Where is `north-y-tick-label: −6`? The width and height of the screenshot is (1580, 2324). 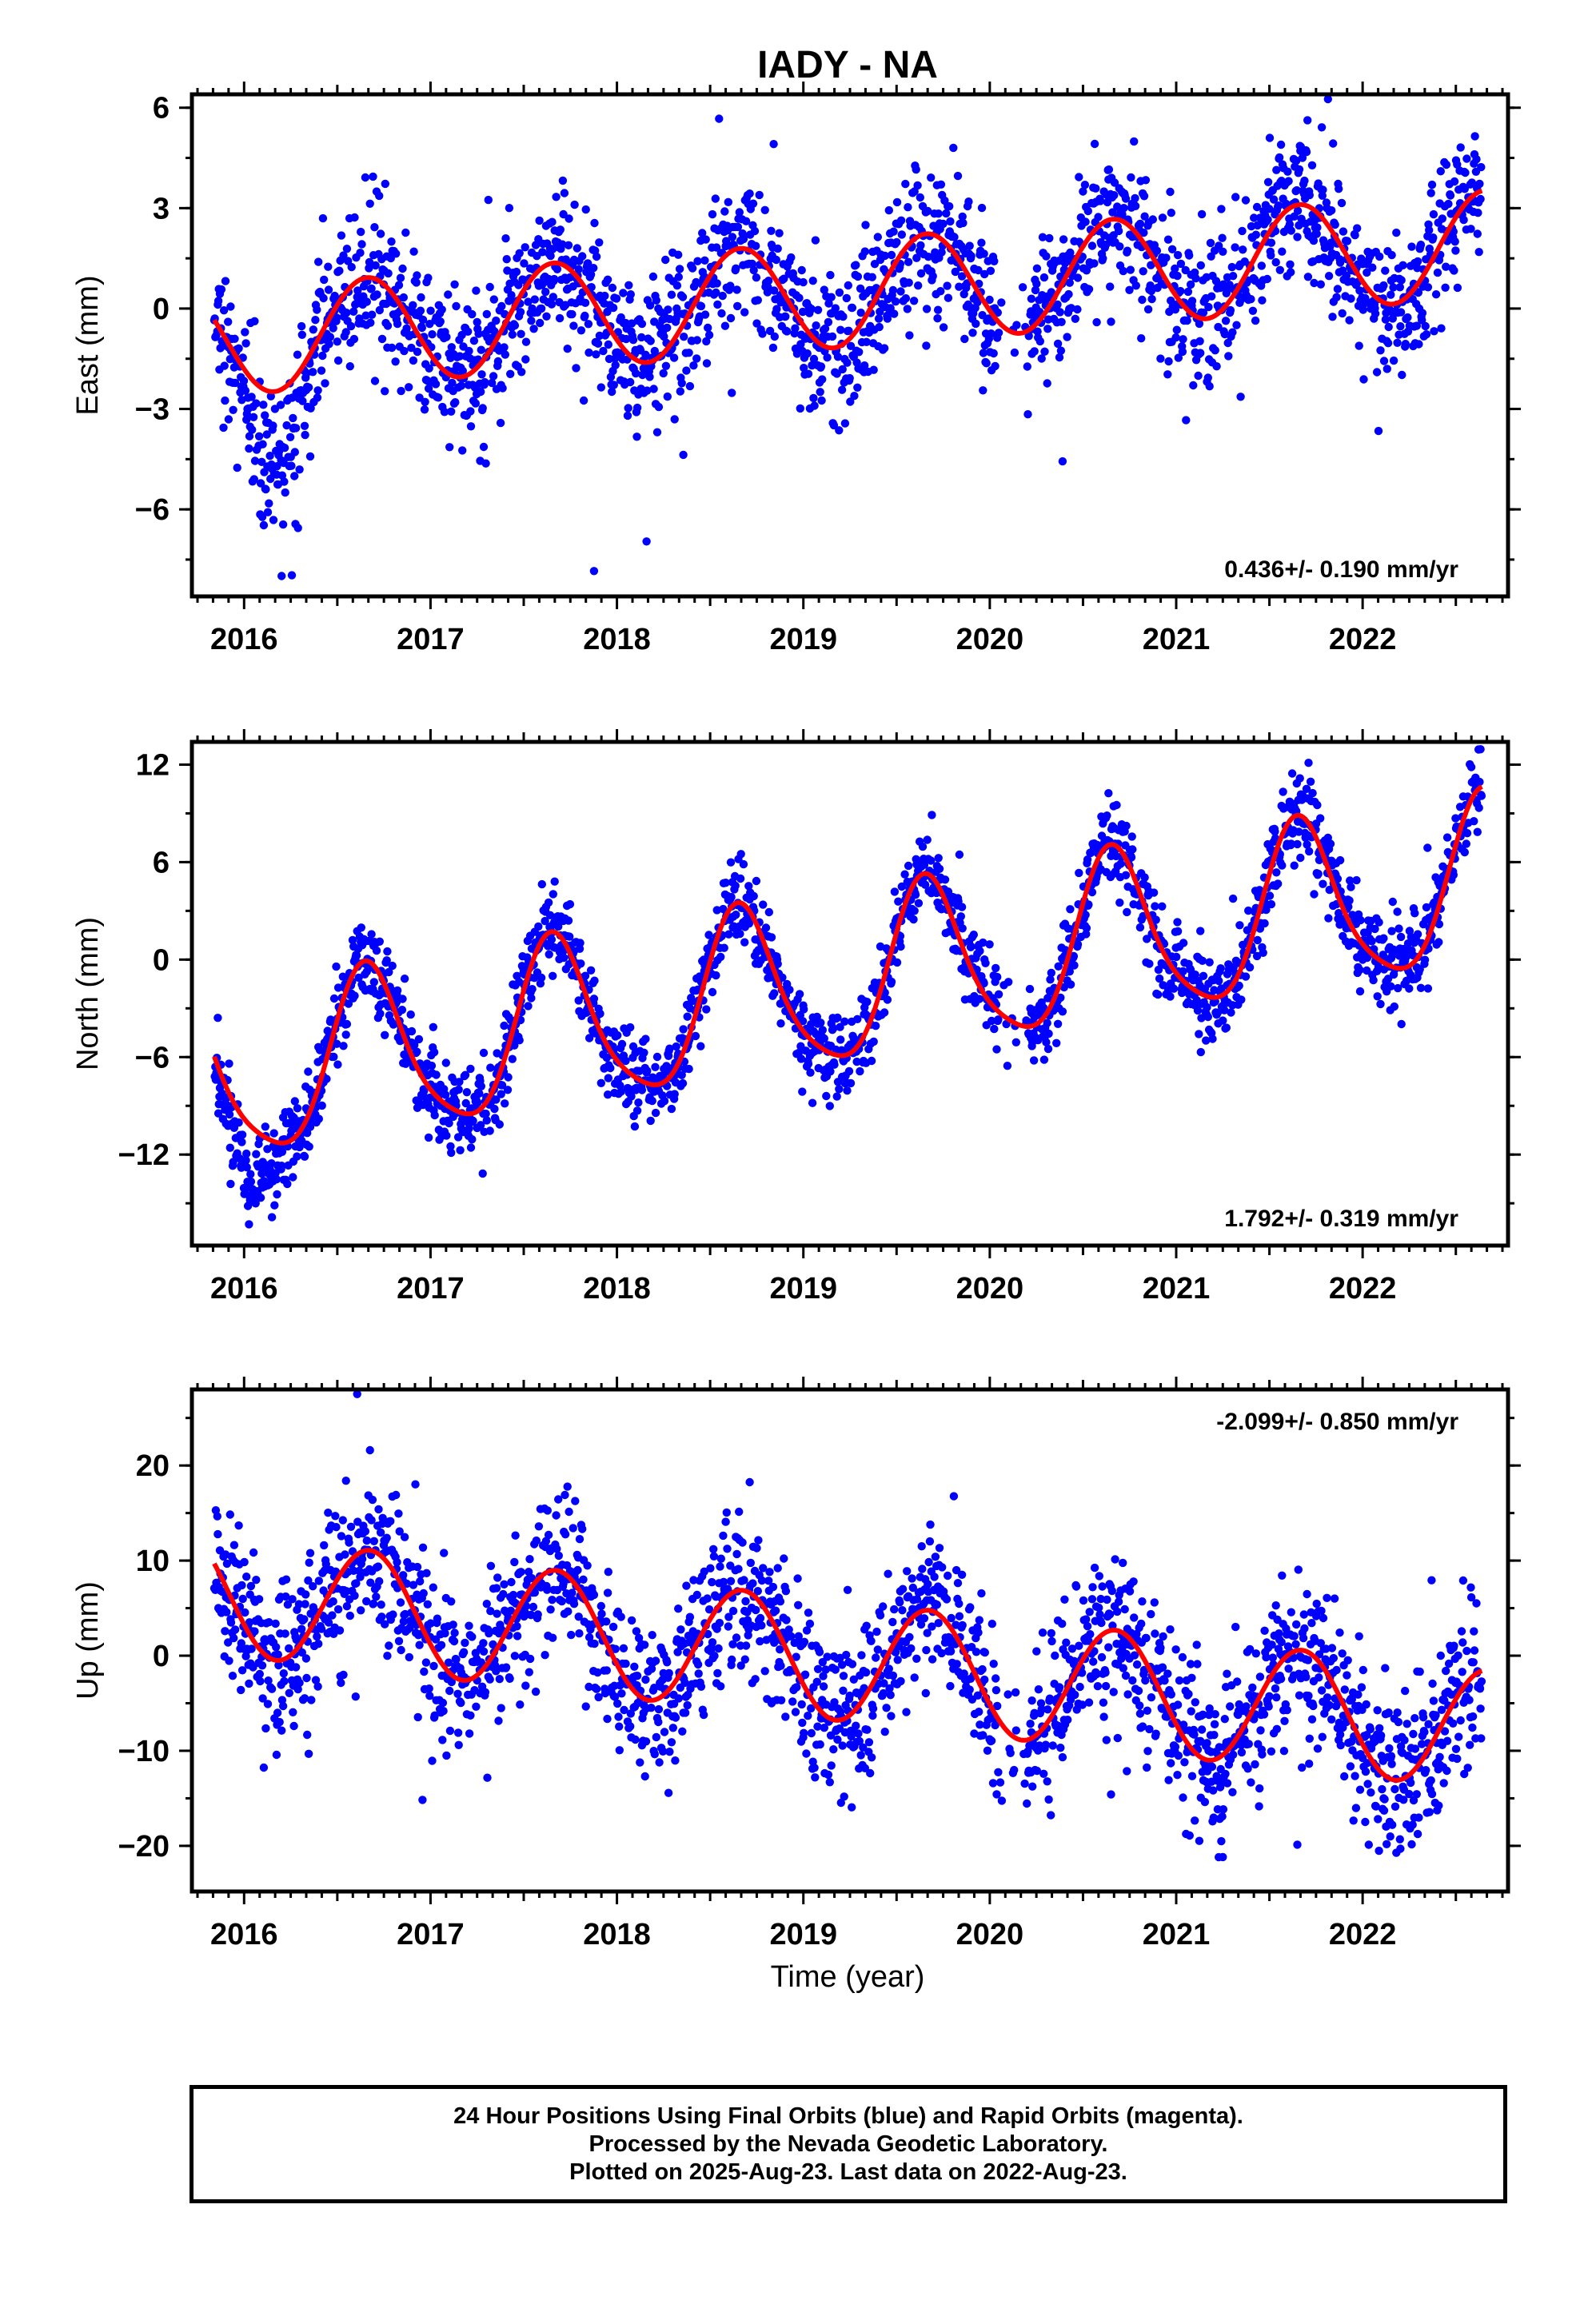
north-y-tick-label: −6 is located at coordinates (152, 1057).